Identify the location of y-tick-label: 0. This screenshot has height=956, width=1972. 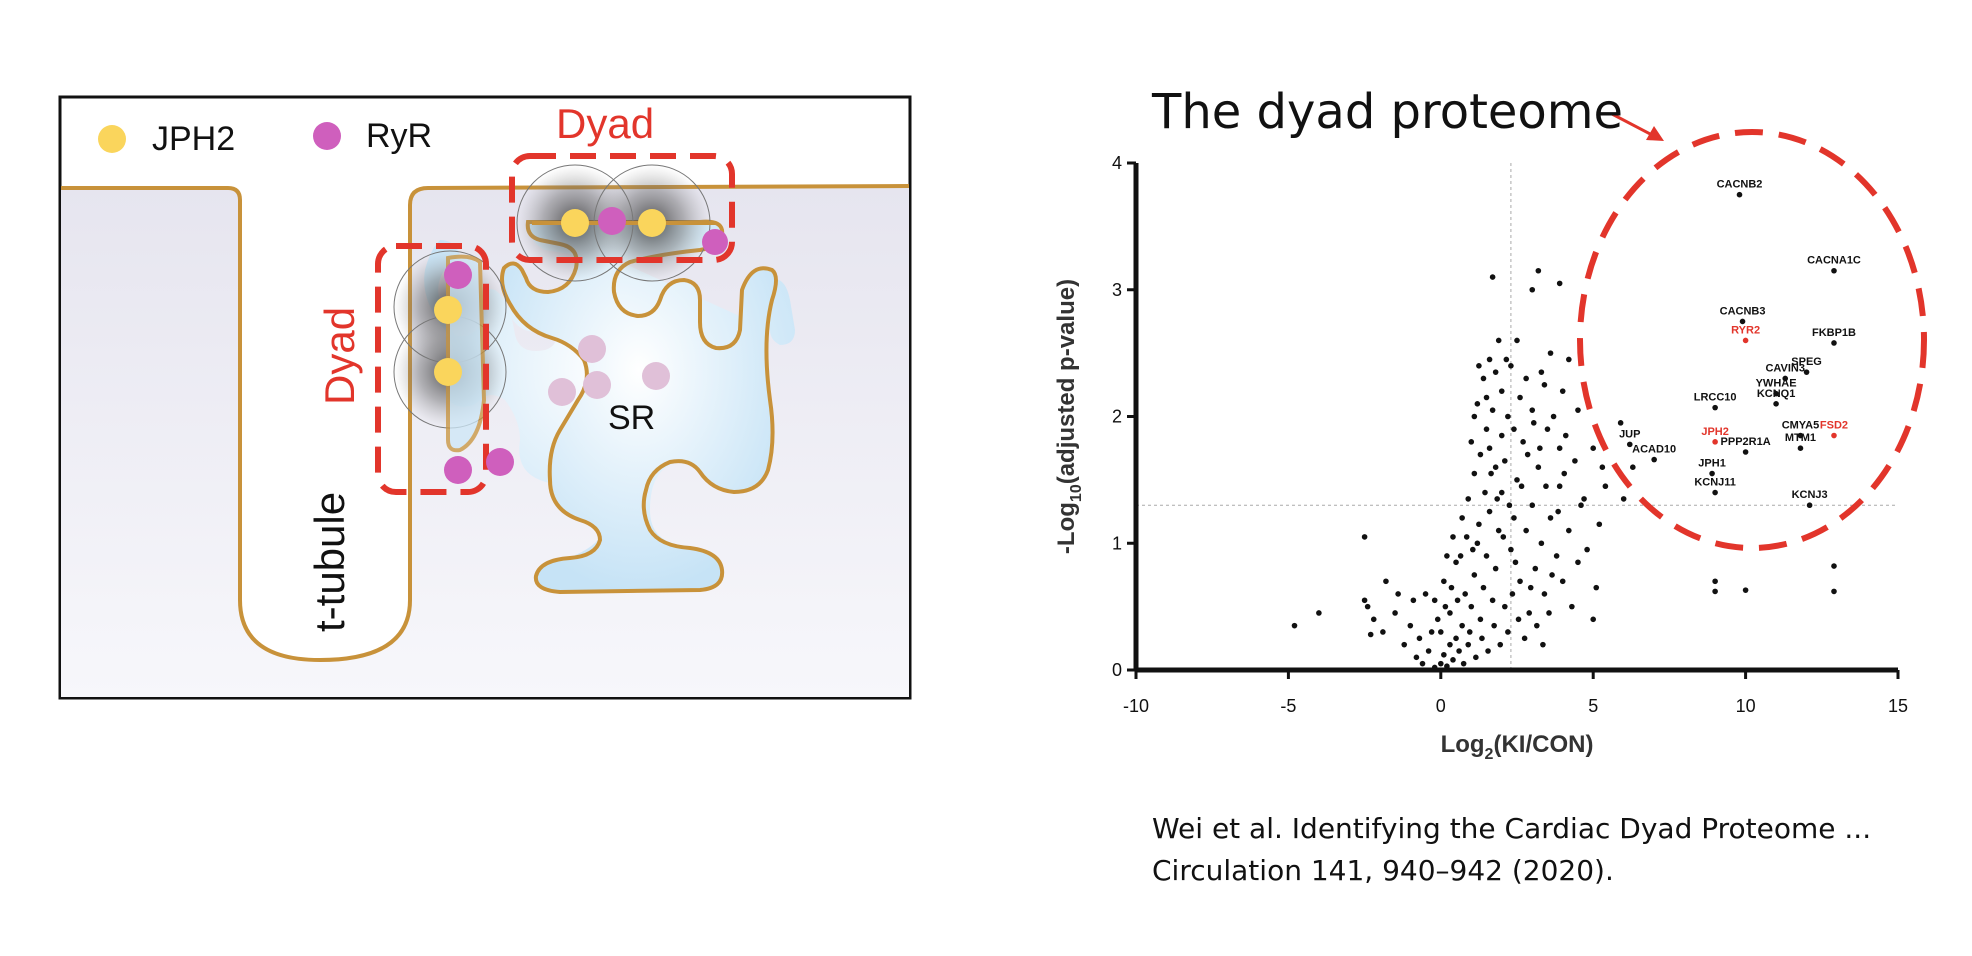
(1117, 670).